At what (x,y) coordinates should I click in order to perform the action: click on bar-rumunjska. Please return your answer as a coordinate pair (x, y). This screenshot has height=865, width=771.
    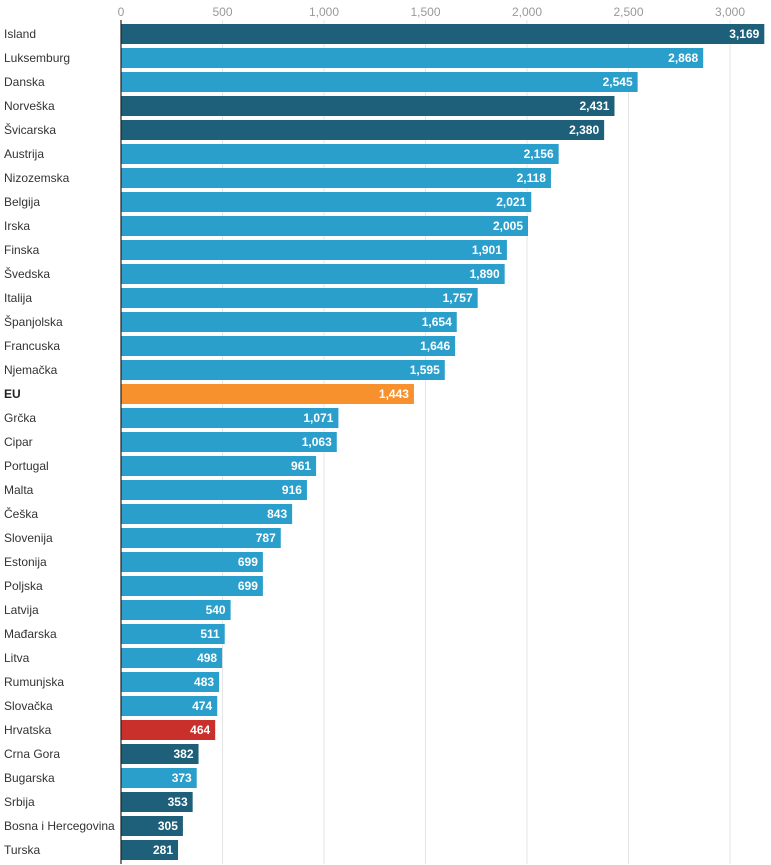
    Looking at the image, I should click on (170, 682).